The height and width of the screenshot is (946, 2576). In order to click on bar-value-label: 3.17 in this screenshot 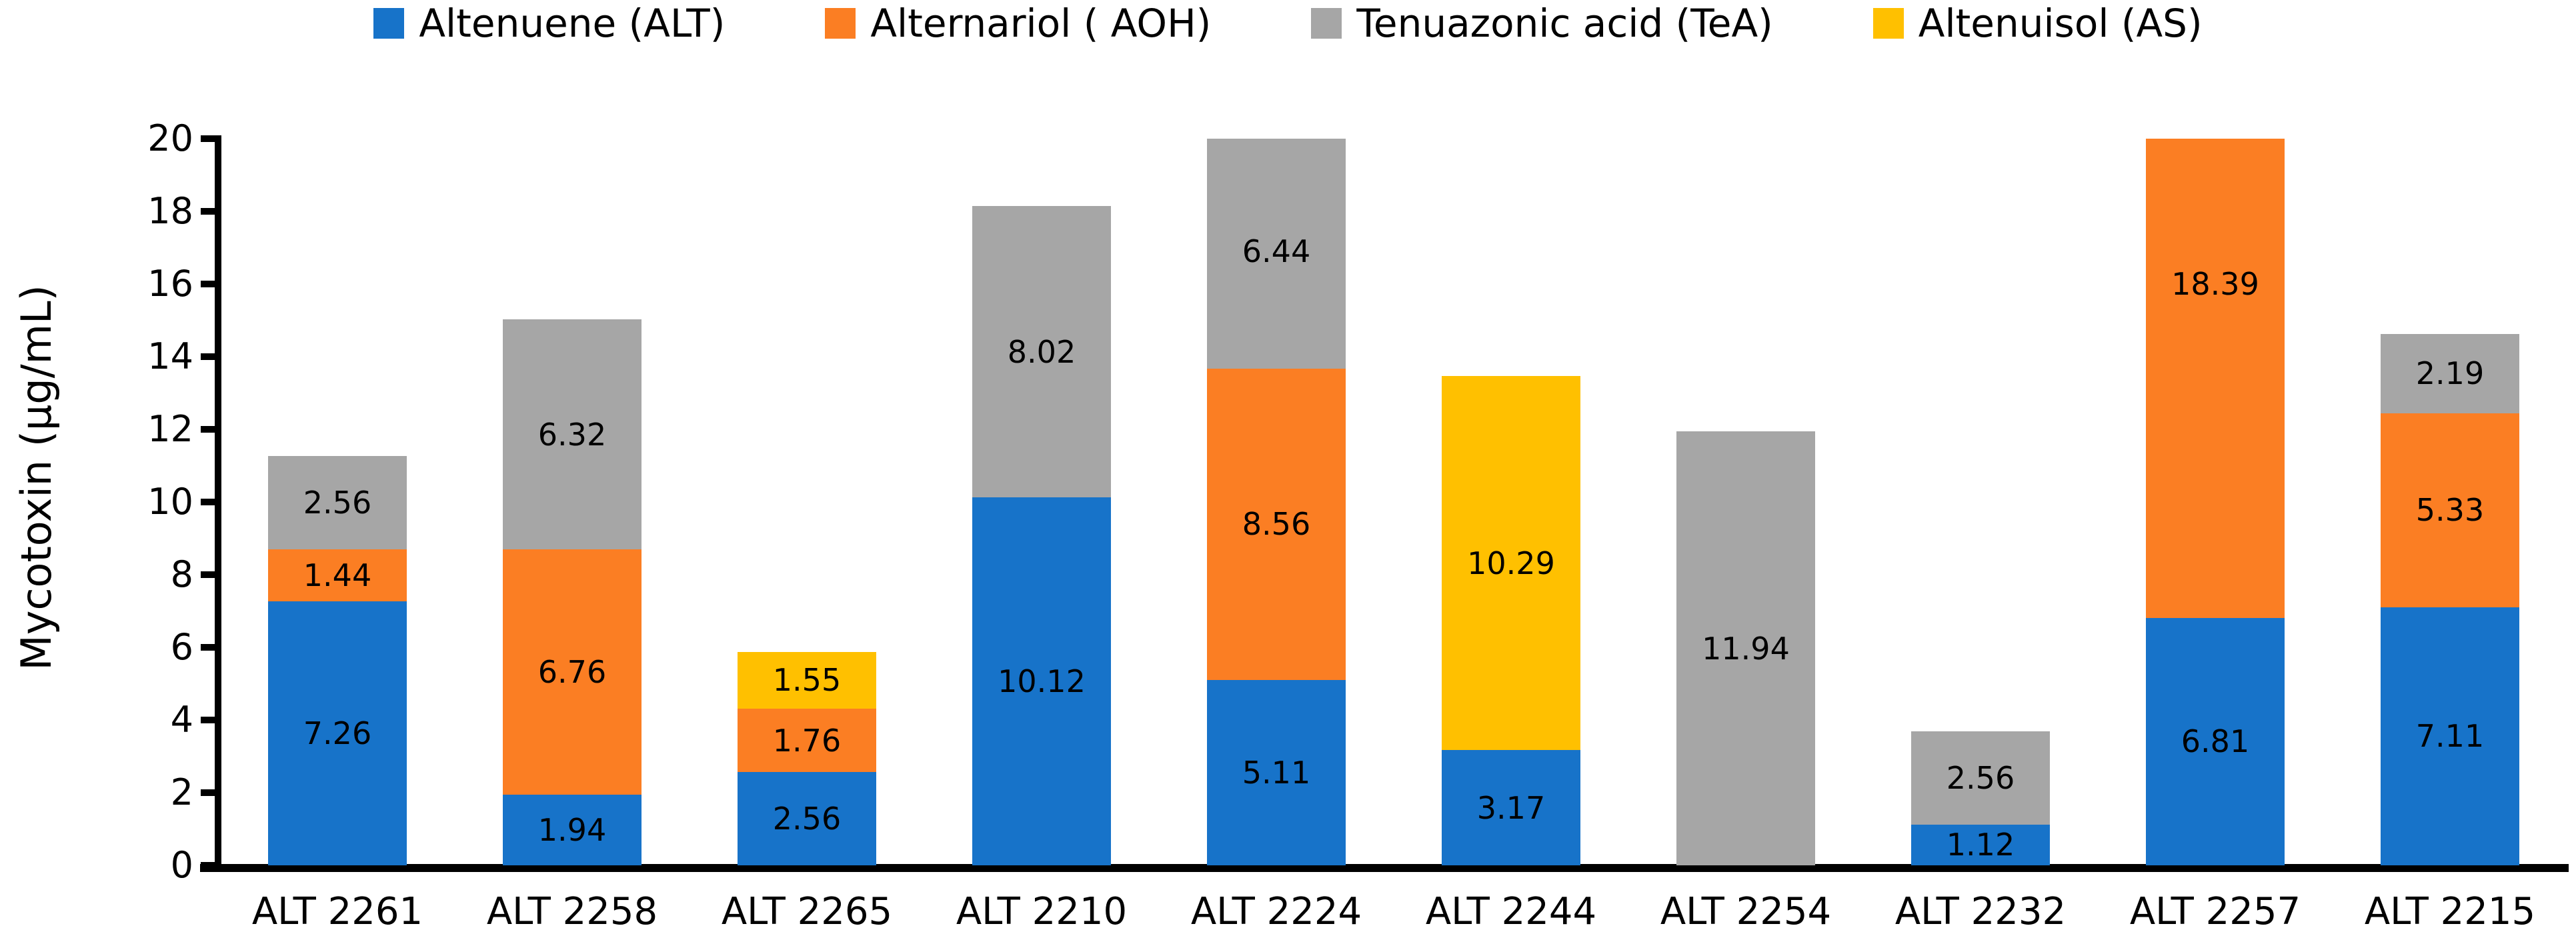, I will do `click(1511, 807)`.